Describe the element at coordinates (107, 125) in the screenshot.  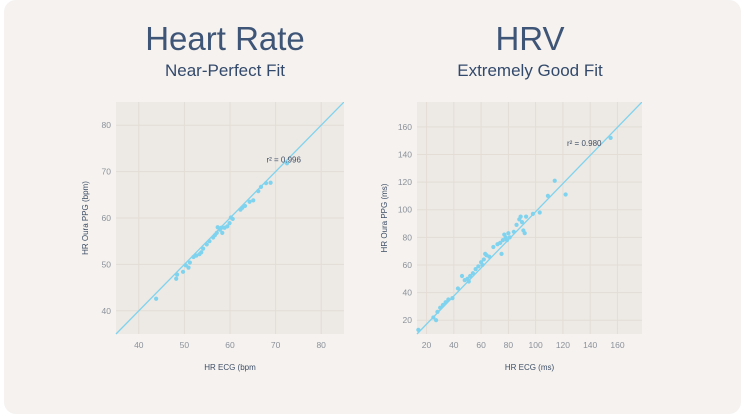
I see `hr-y-tick-label: 80` at that location.